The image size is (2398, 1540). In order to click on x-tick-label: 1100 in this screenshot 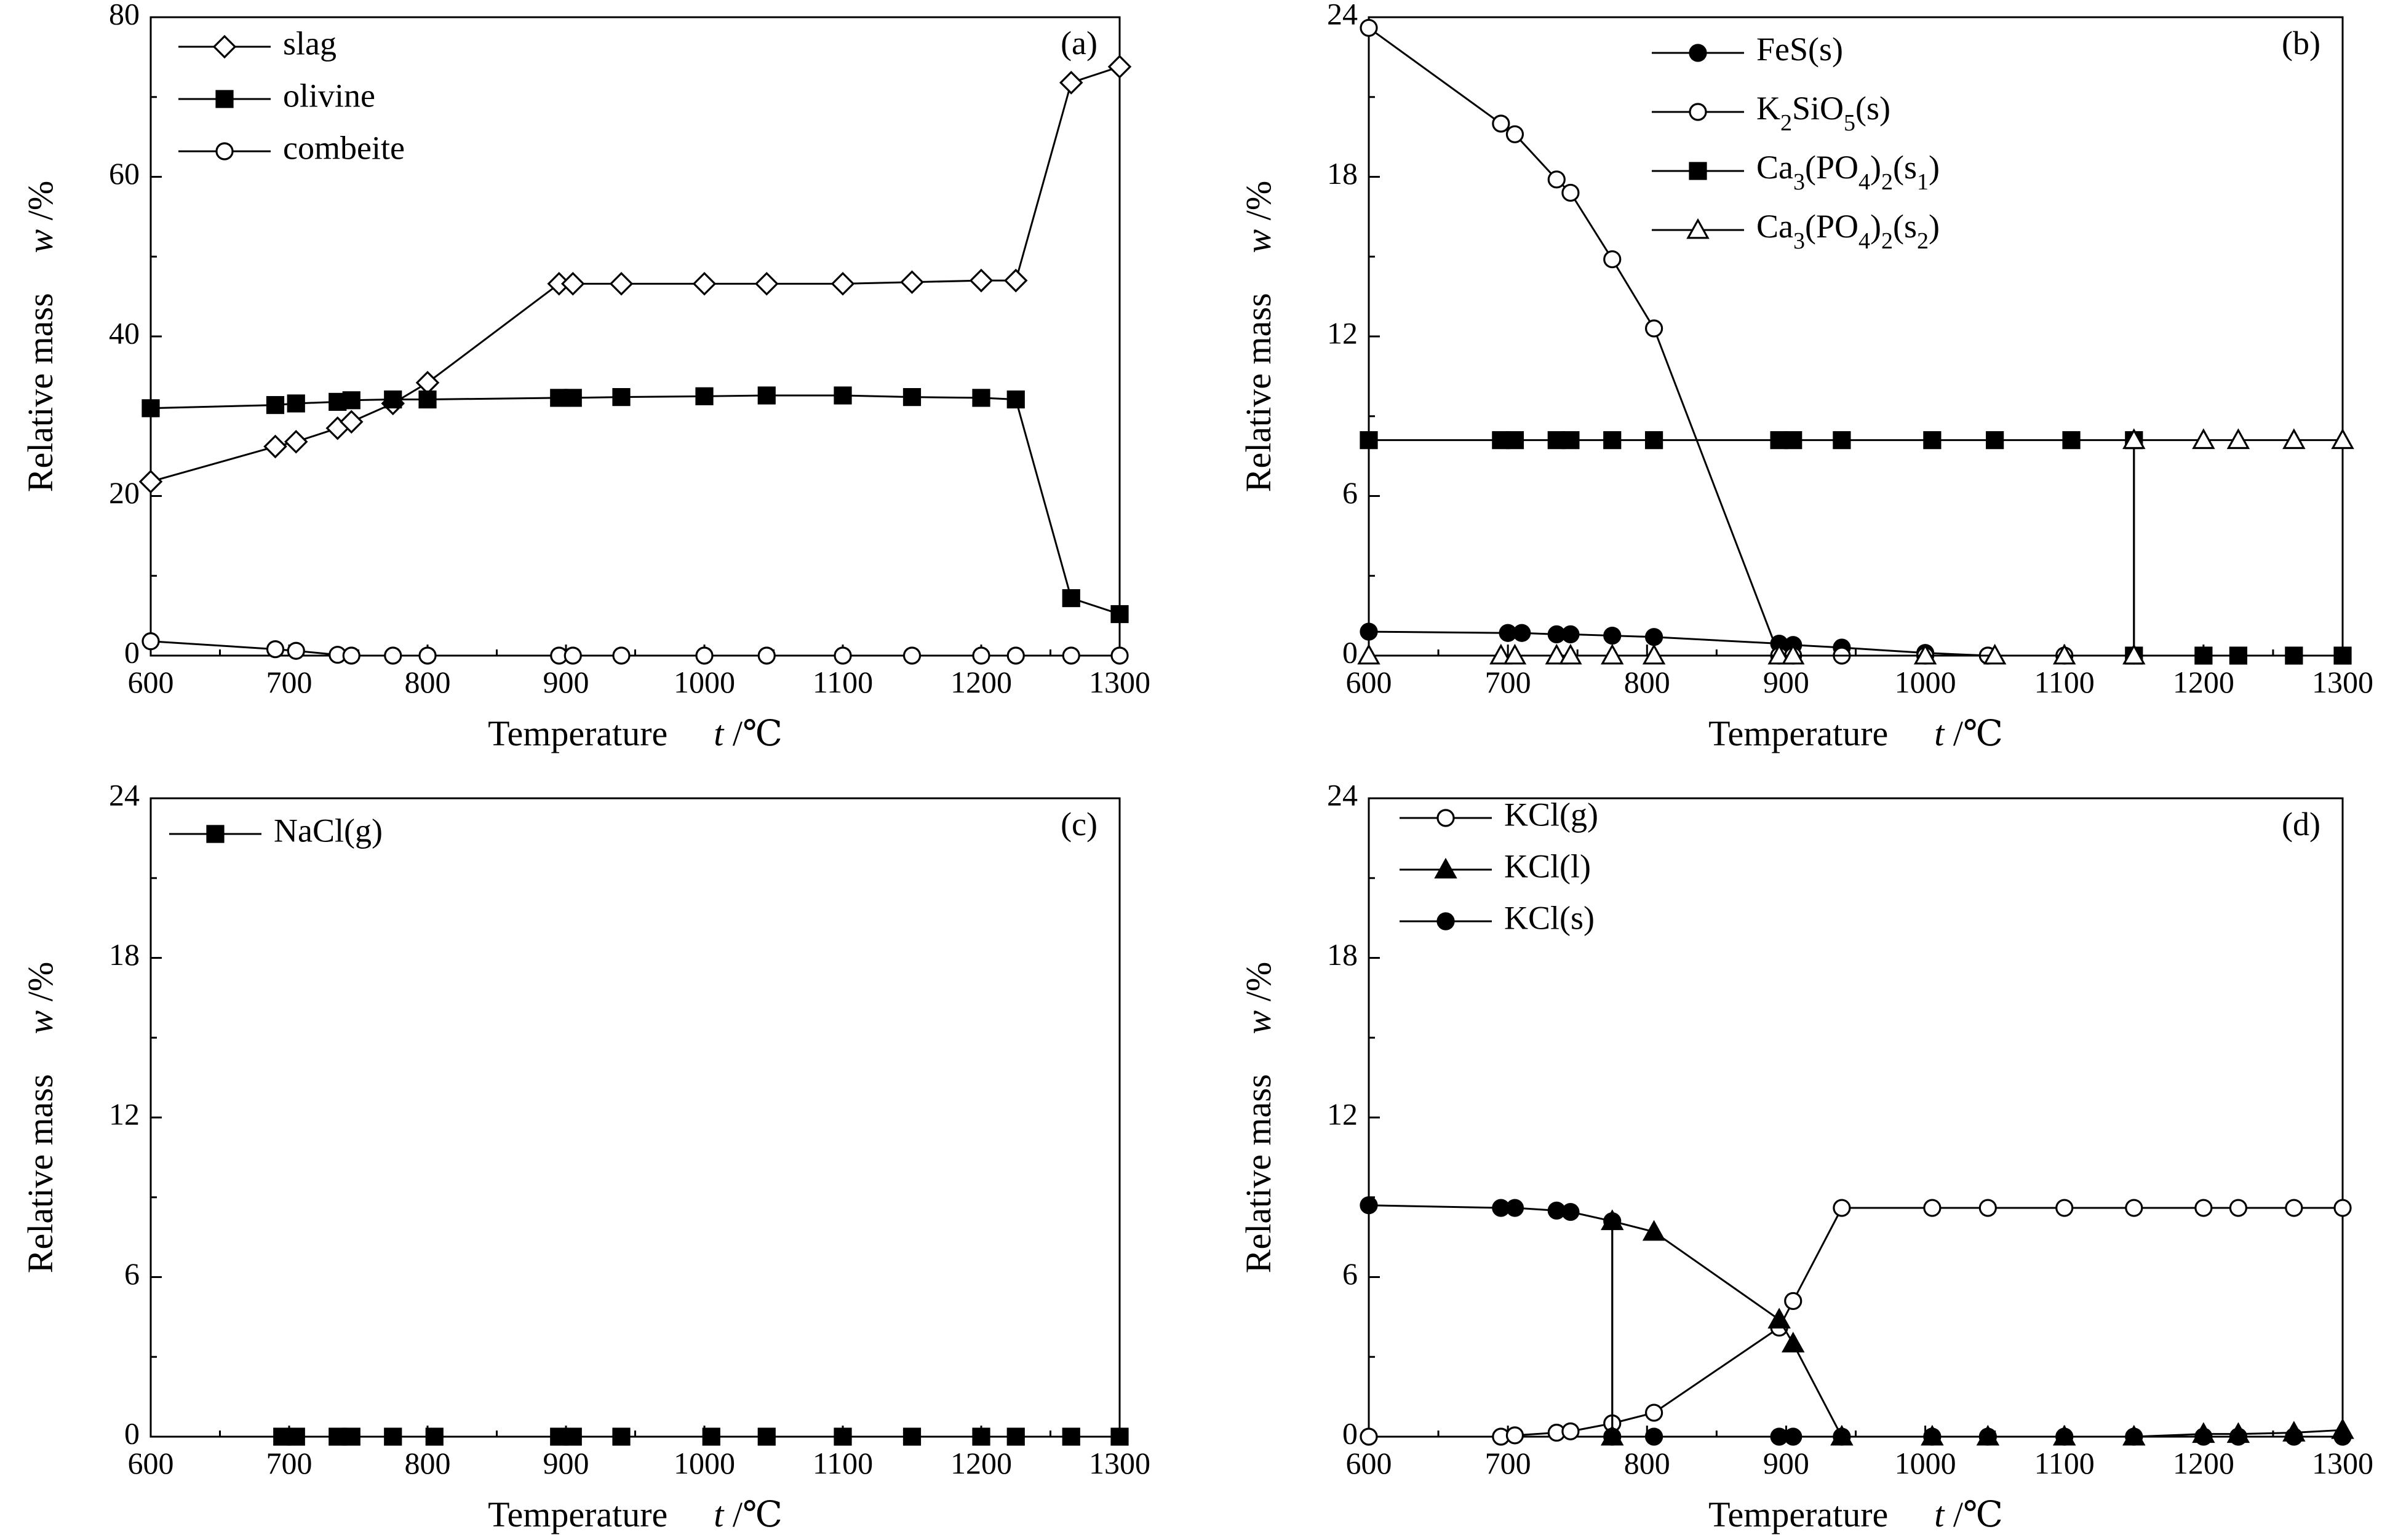, I will do `click(2064, 682)`.